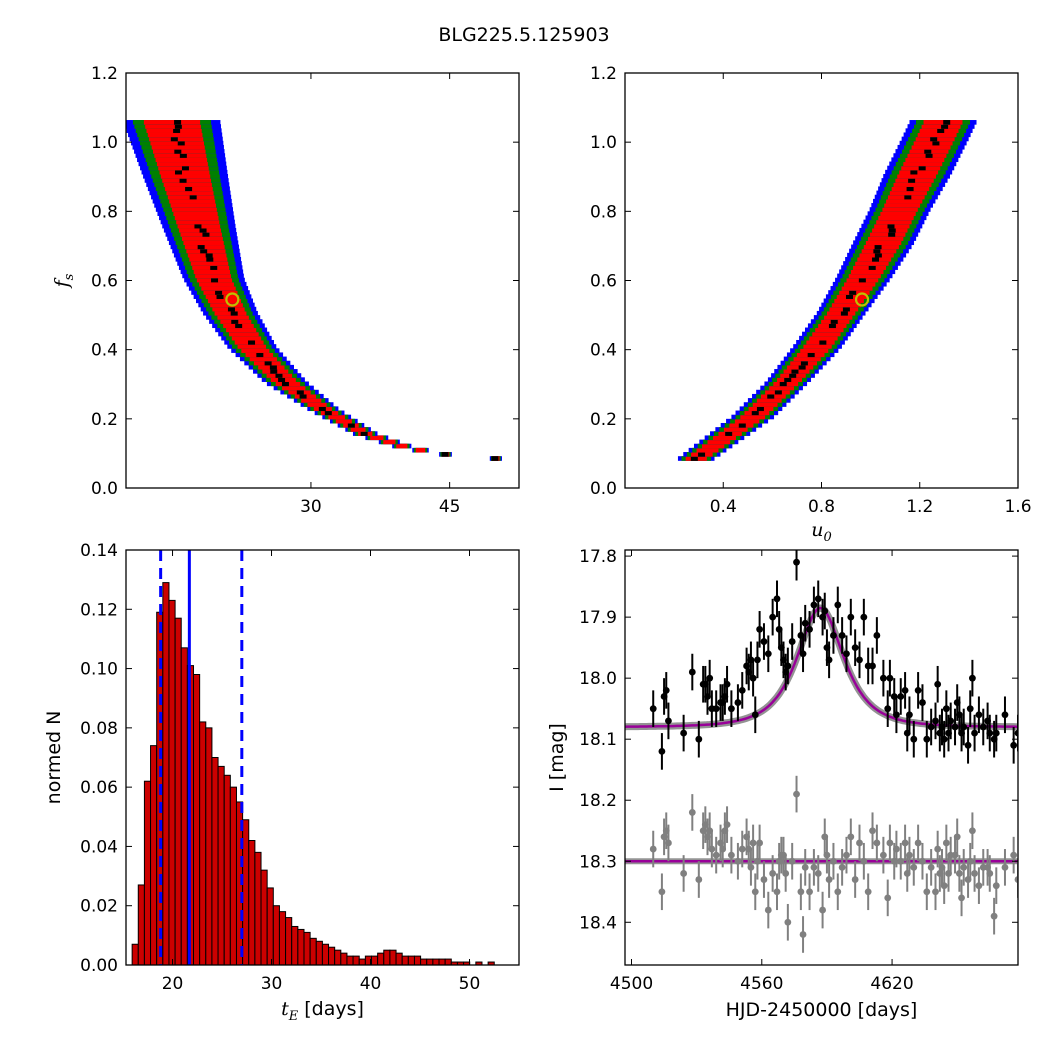 The width and height of the screenshot is (1050, 1050). Describe the element at coordinates (827, 290) in the screenshot. I see `heatmap-cells` at that location.